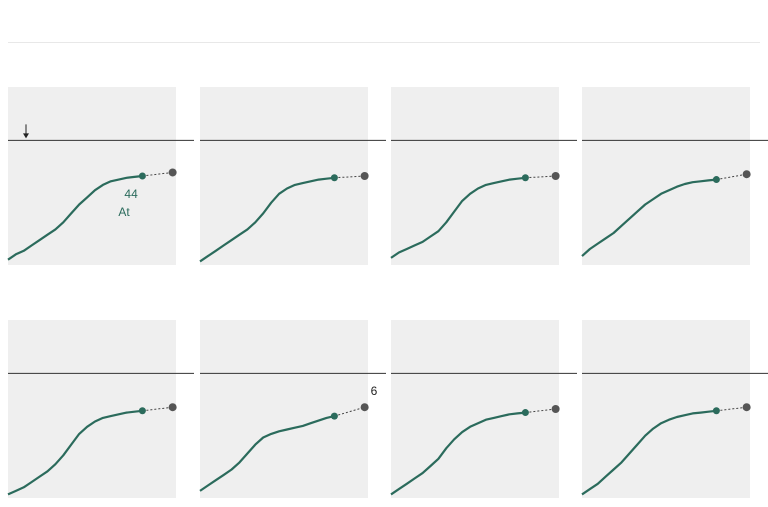 This screenshot has height=507, width=768. I want to click on reference-arrow-head, so click(26, 136).